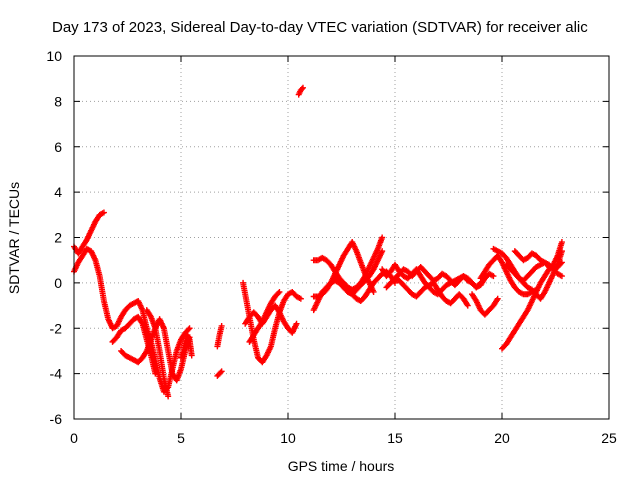 This screenshot has width=640, height=480. Describe the element at coordinates (288, 438) in the screenshot. I see `x-tick-label: 10` at that location.